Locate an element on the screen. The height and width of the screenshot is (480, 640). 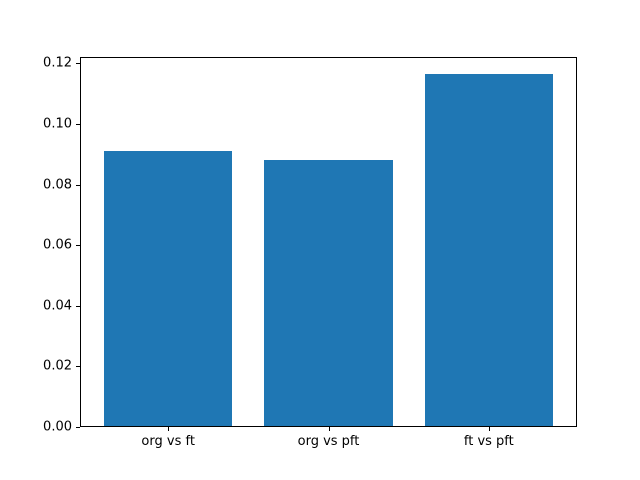
y-tick-label: 0.10 is located at coordinates (57, 124).